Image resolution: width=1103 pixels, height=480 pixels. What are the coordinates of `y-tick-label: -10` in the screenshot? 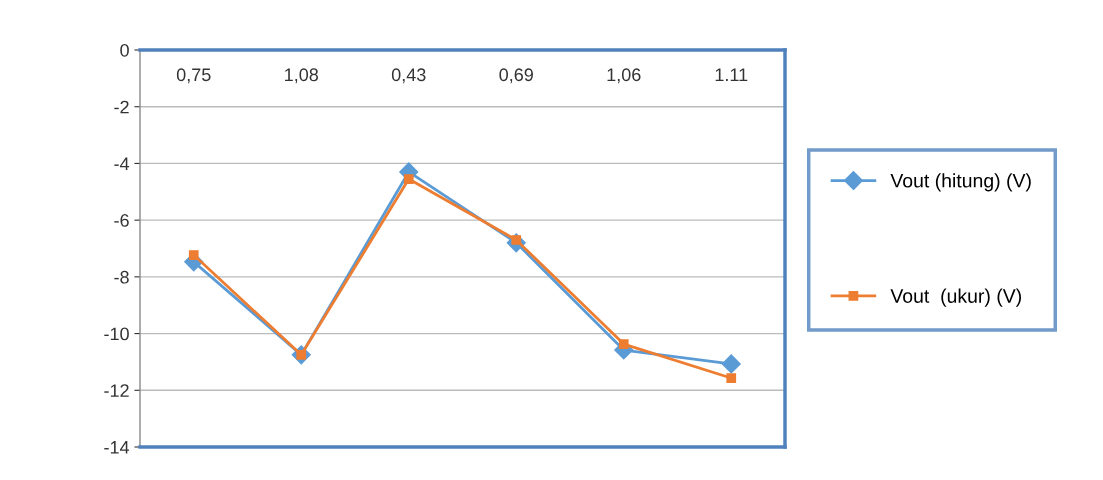 It's located at (116, 334).